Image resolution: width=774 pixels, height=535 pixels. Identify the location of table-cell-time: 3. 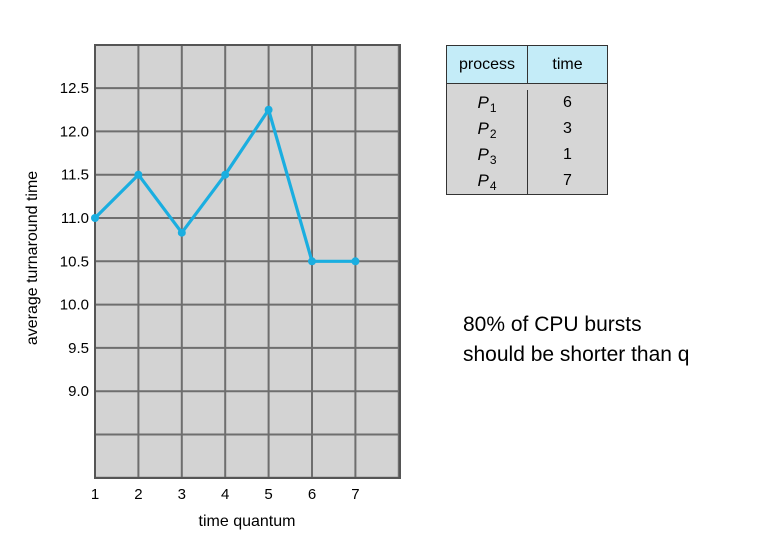
(567, 128).